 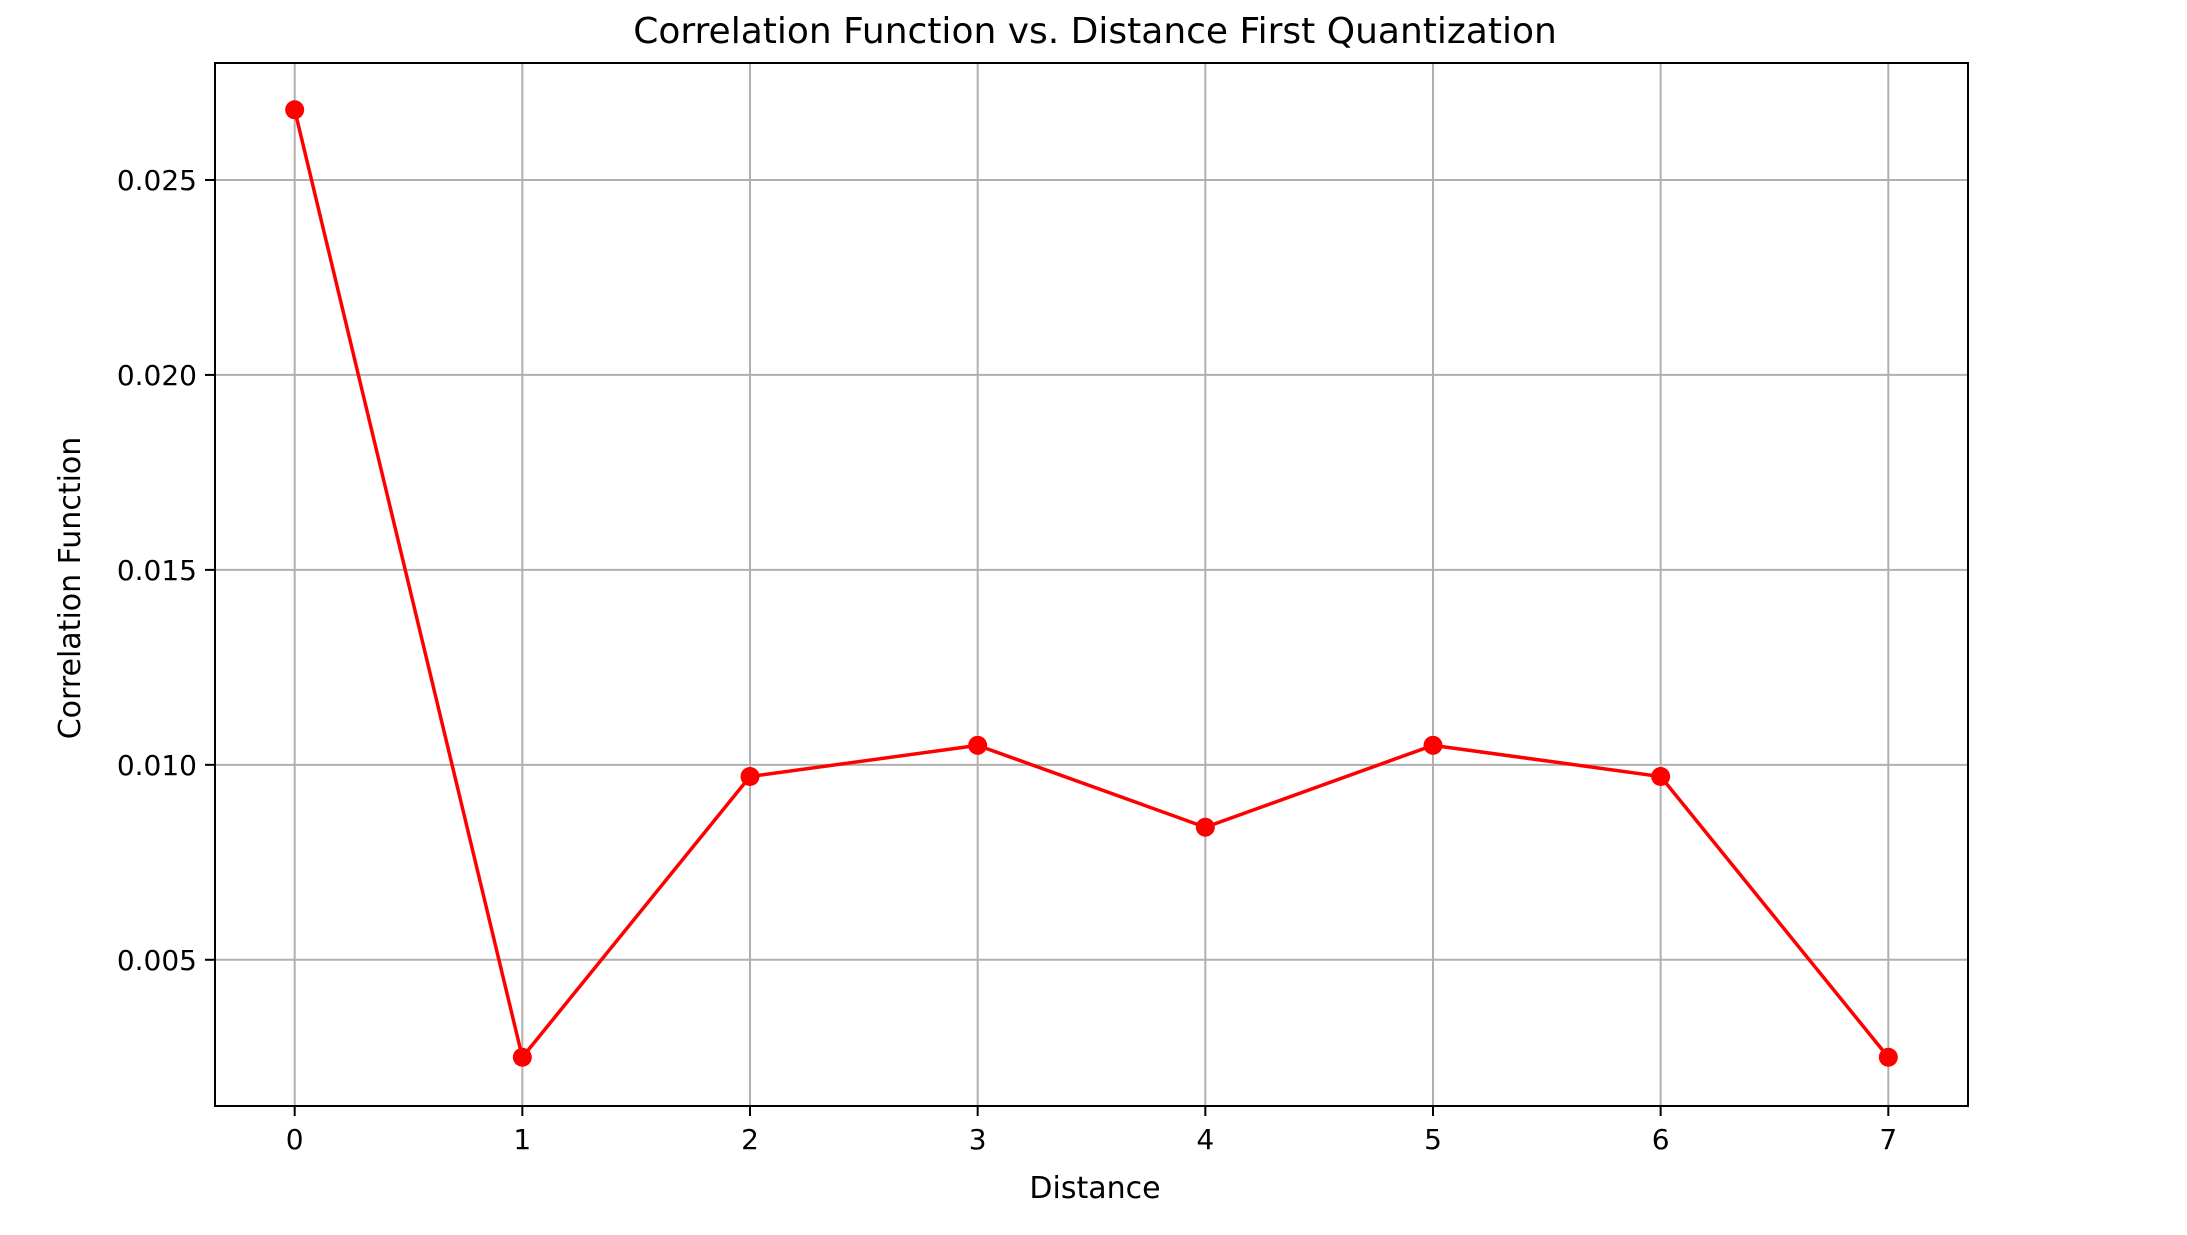 What do you see at coordinates (157, 375) in the screenshot?
I see `y-tick-label: 0.020` at bounding box center [157, 375].